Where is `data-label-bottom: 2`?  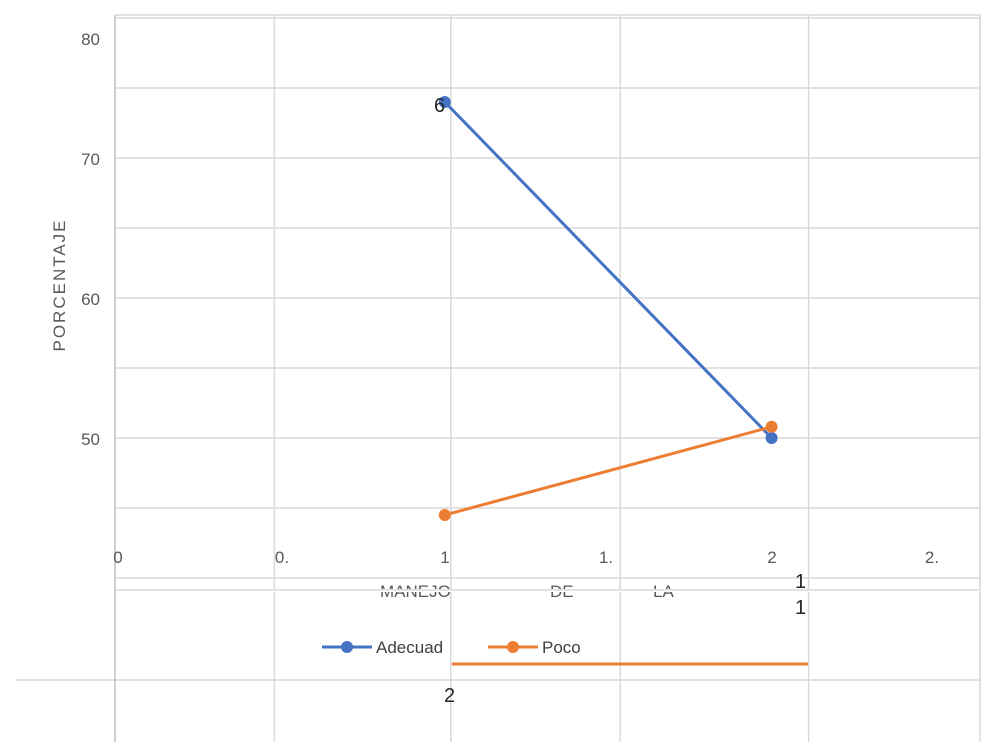
data-label-bottom: 2 is located at coordinates (449, 696).